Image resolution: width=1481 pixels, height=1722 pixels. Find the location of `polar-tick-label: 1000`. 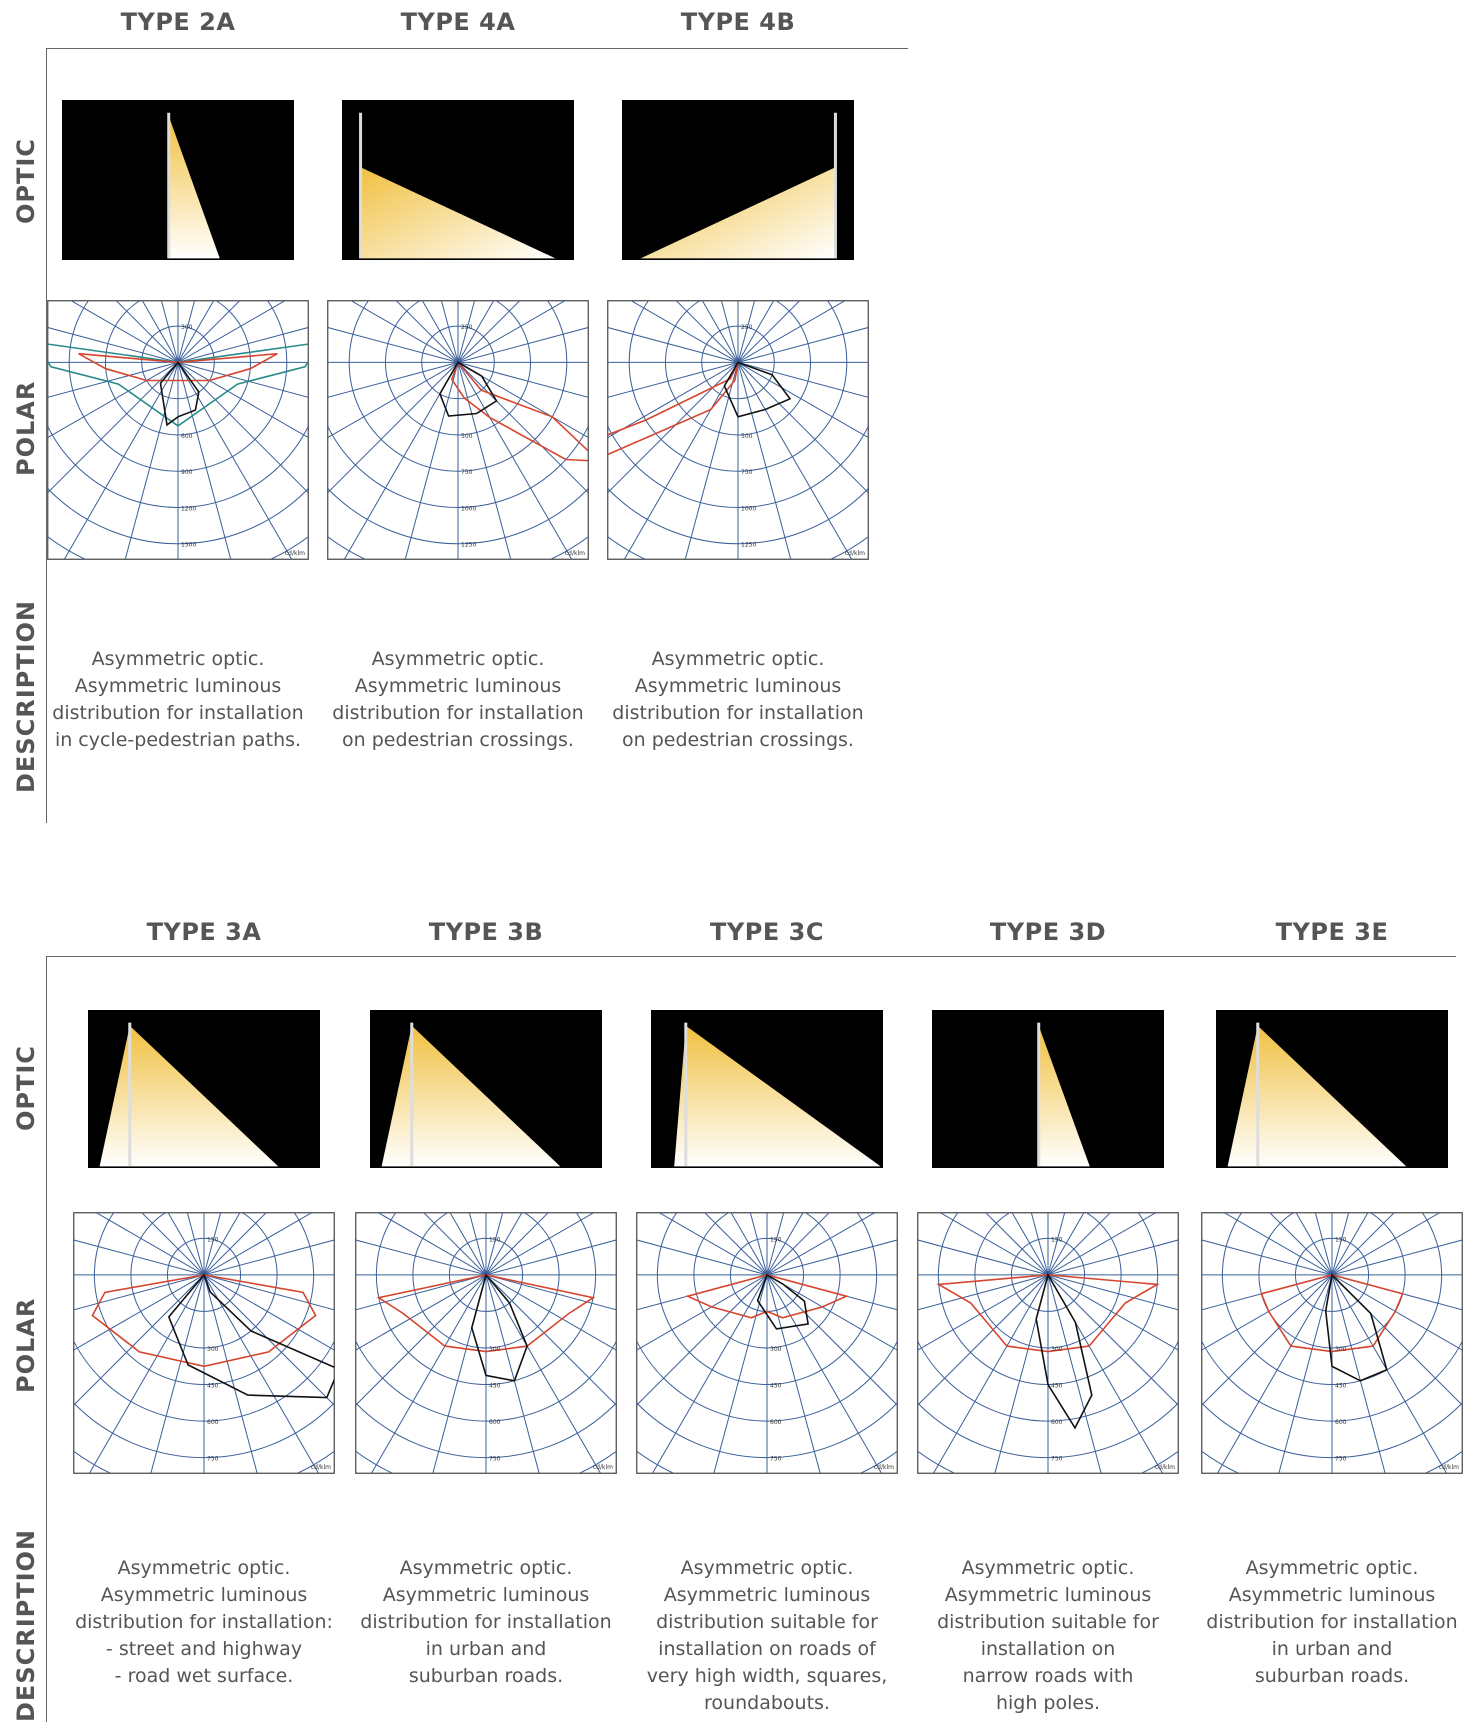

polar-tick-label: 1000 is located at coordinates (468, 509).